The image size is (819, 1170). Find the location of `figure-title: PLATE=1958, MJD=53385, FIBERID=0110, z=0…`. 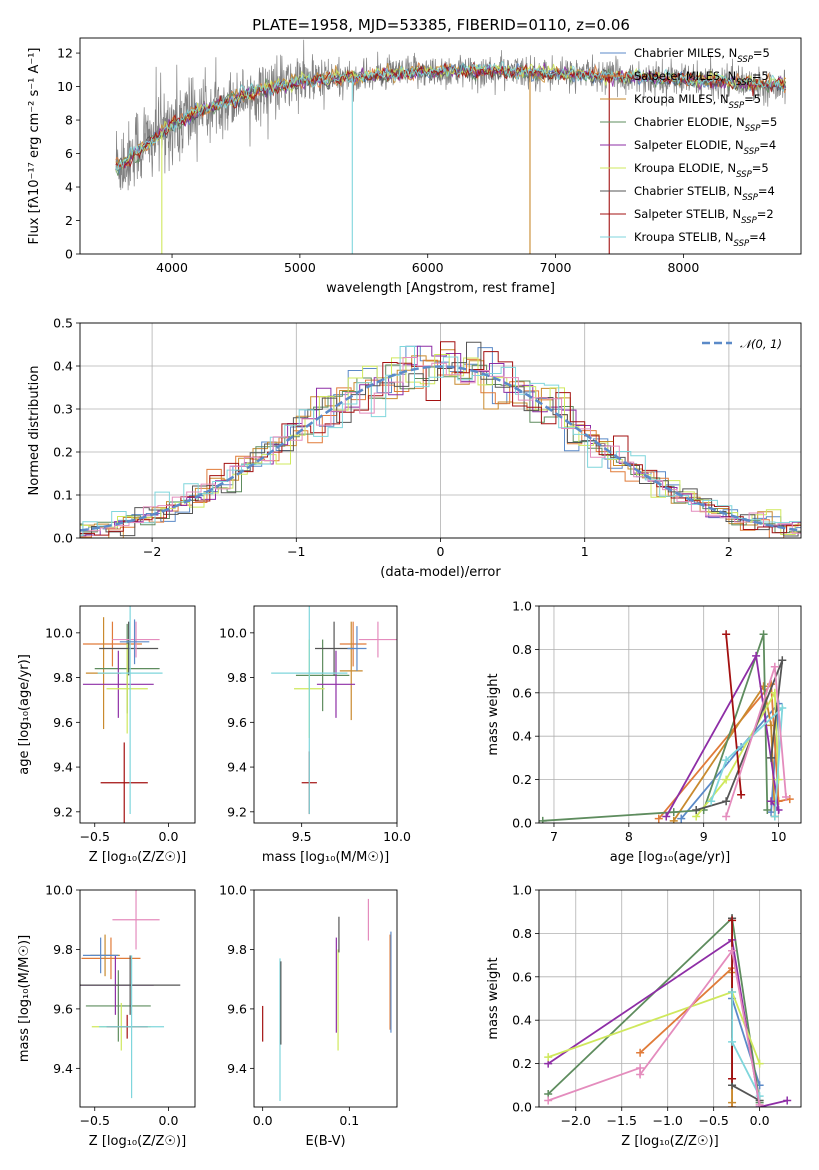

figure-title: PLATE=1958, MJD=53385, FIBERID=0110, z=0… is located at coordinates (441, 25).